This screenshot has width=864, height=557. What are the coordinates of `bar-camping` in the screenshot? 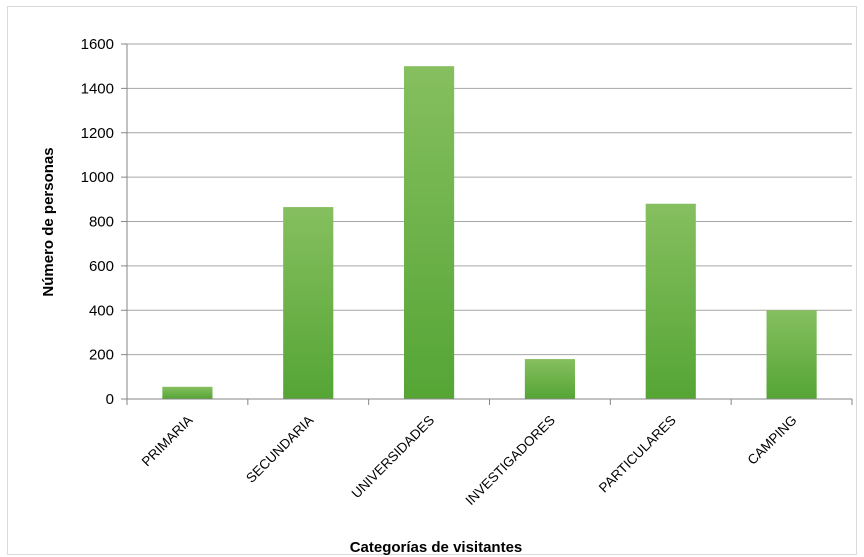 It's located at (791, 354).